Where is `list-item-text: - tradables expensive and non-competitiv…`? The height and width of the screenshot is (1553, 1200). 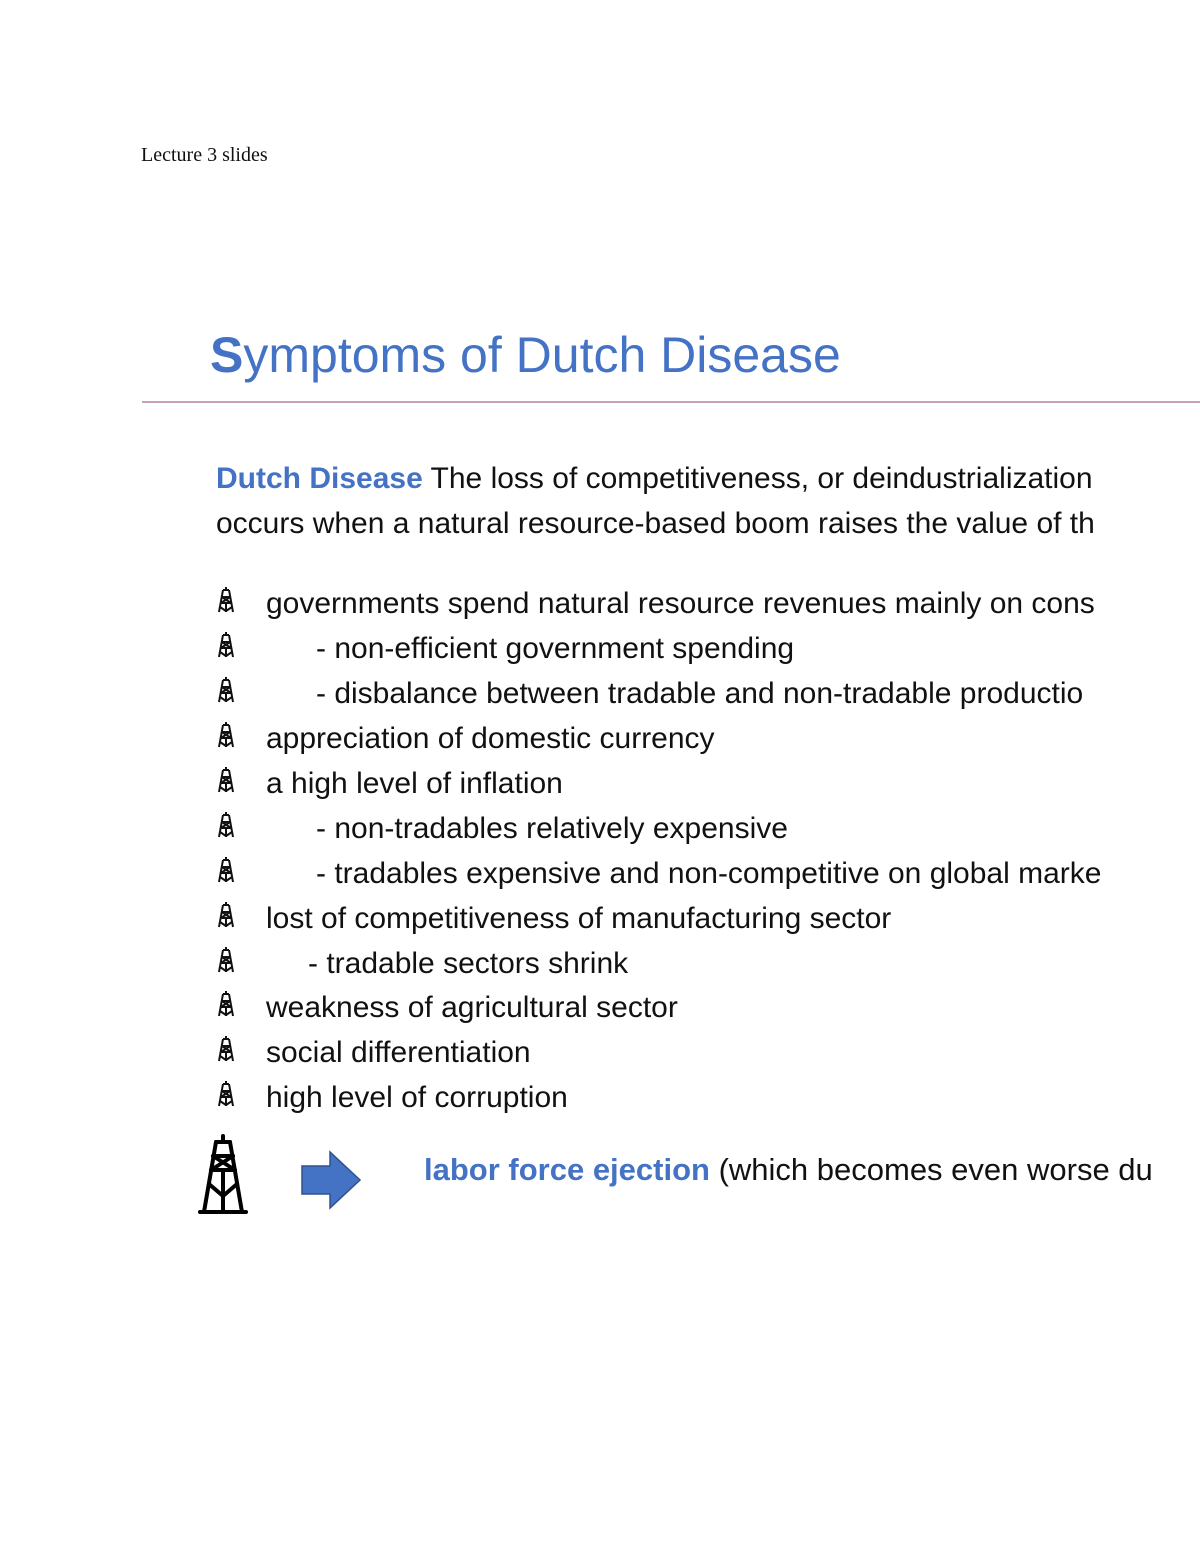 list-item-text: - tradables expensive and non-competitiv… is located at coordinates (709, 873).